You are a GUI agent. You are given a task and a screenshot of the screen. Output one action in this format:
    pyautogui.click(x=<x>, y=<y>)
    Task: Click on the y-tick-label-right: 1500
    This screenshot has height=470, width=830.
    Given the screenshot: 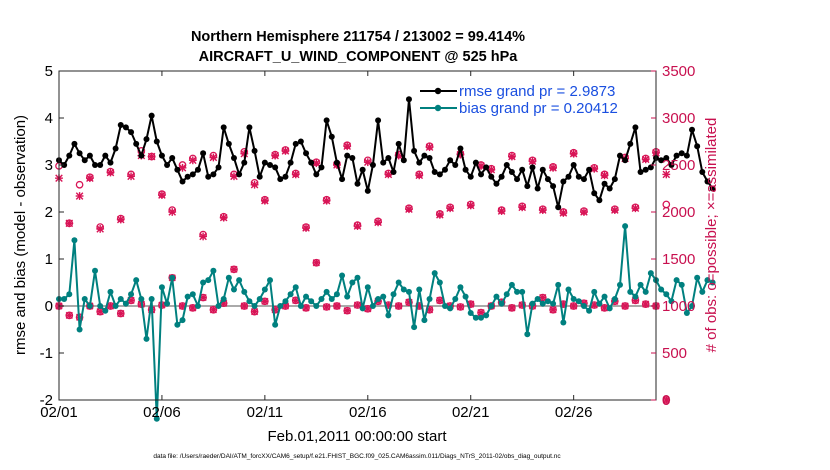 What is the action you would take?
    pyautogui.click(x=678, y=259)
    